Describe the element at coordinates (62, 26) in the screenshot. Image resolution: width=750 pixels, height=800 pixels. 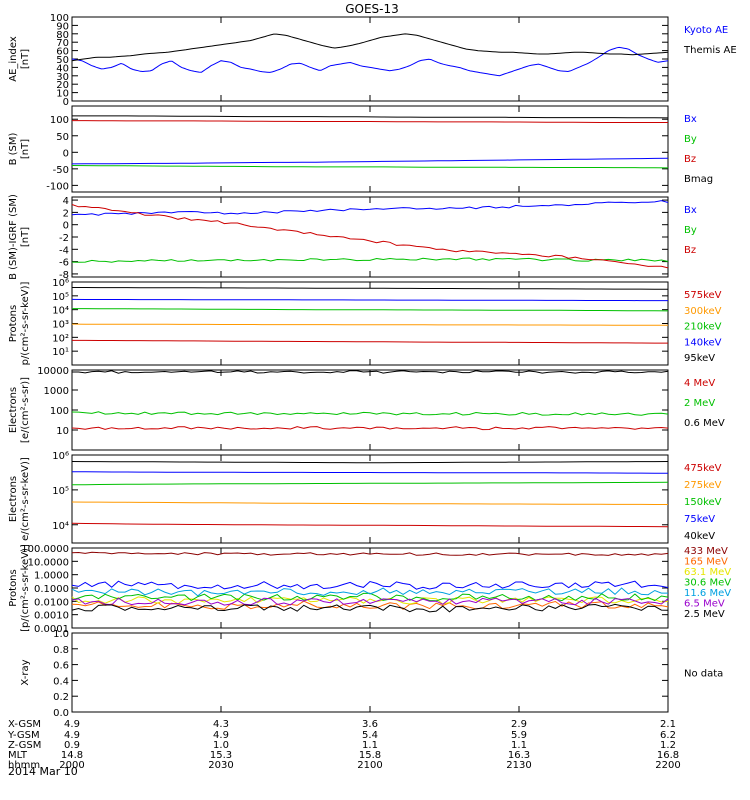
I see `y-tick-label: 90` at that location.